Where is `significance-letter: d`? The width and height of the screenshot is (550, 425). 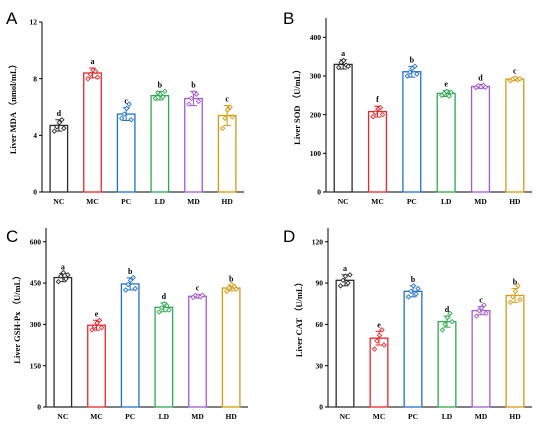 significance-letter: d is located at coordinates (480, 78).